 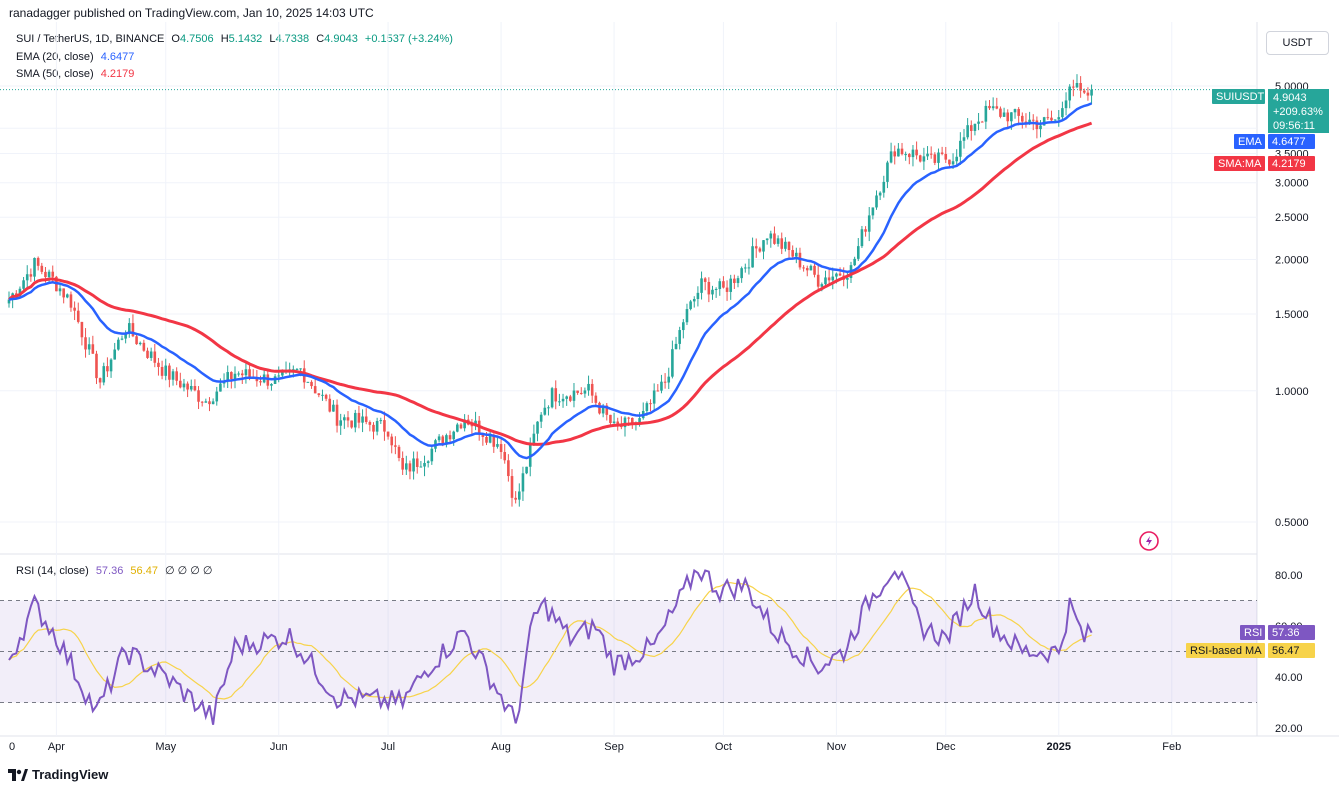 What do you see at coordinates (75, 57) in the screenshot?
I see `ema-legend: EMA (20, close) 4.6477` at bounding box center [75, 57].